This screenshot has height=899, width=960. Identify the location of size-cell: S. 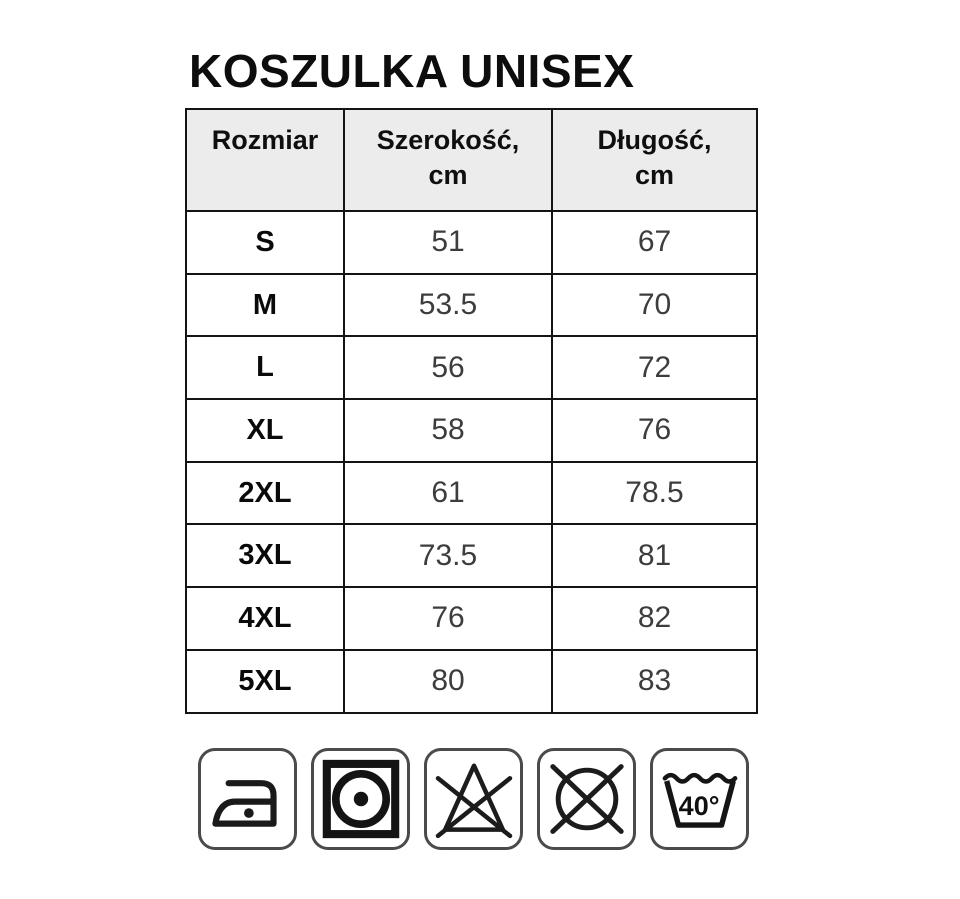
(265, 242).